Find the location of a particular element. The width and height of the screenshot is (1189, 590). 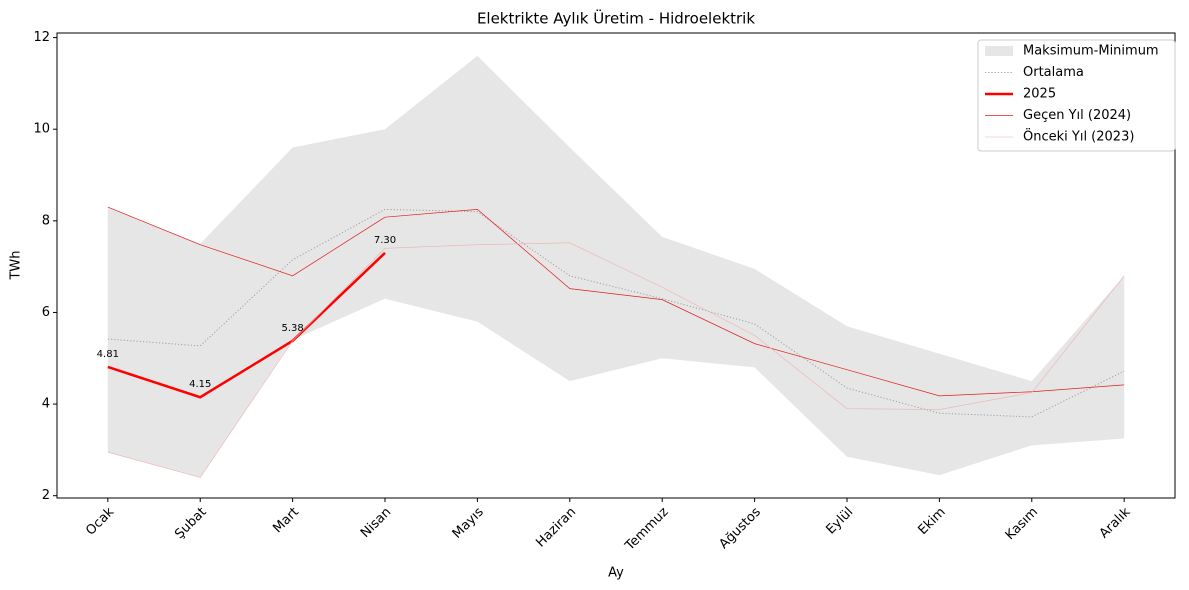

y-tick-label: 6 is located at coordinates (46, 312).